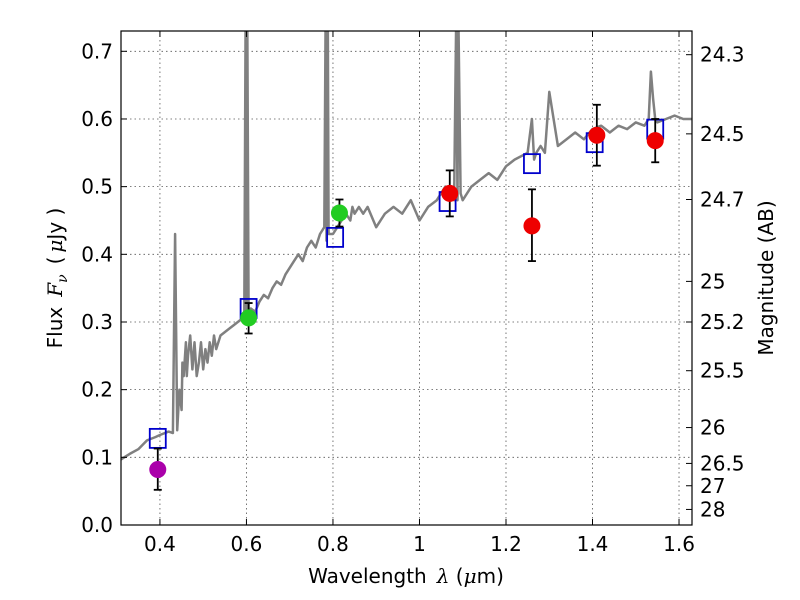 This screenshot has height=600, width=800. I want to click on y-tick-label: 0.5, so click(97, 187).